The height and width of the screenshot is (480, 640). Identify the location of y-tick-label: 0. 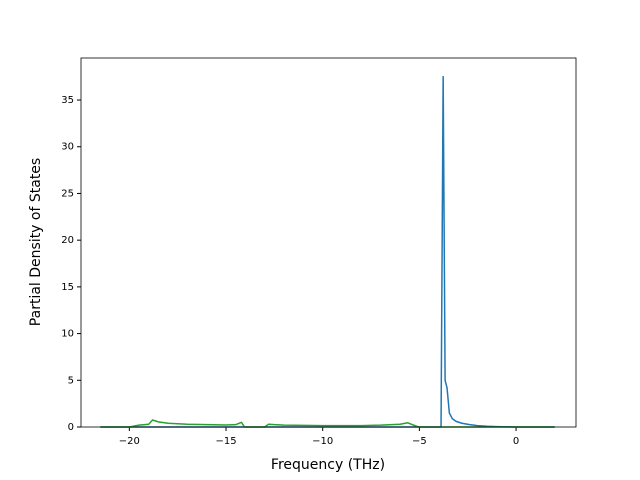
(71, 427).